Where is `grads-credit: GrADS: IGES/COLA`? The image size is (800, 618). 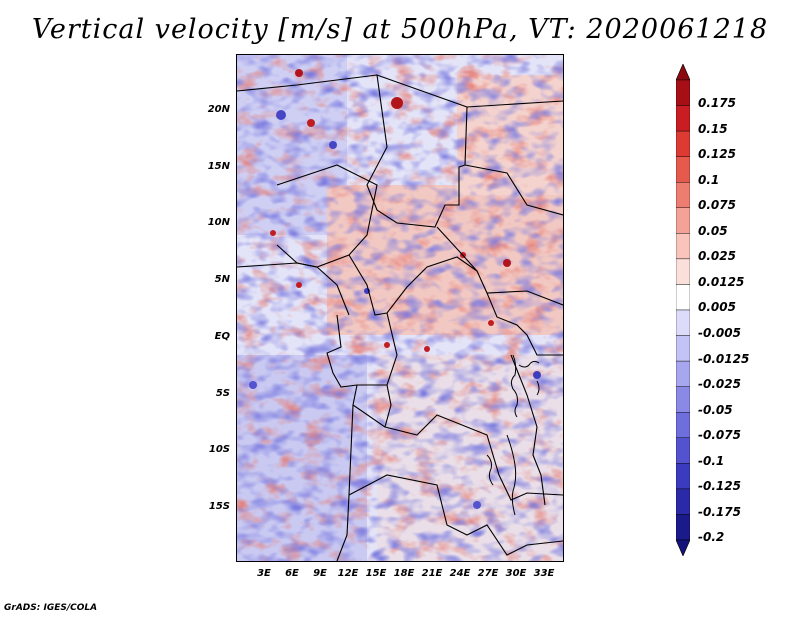
grads-credit: GrADS: IGES/COLA is located at coordinates (51, 608).